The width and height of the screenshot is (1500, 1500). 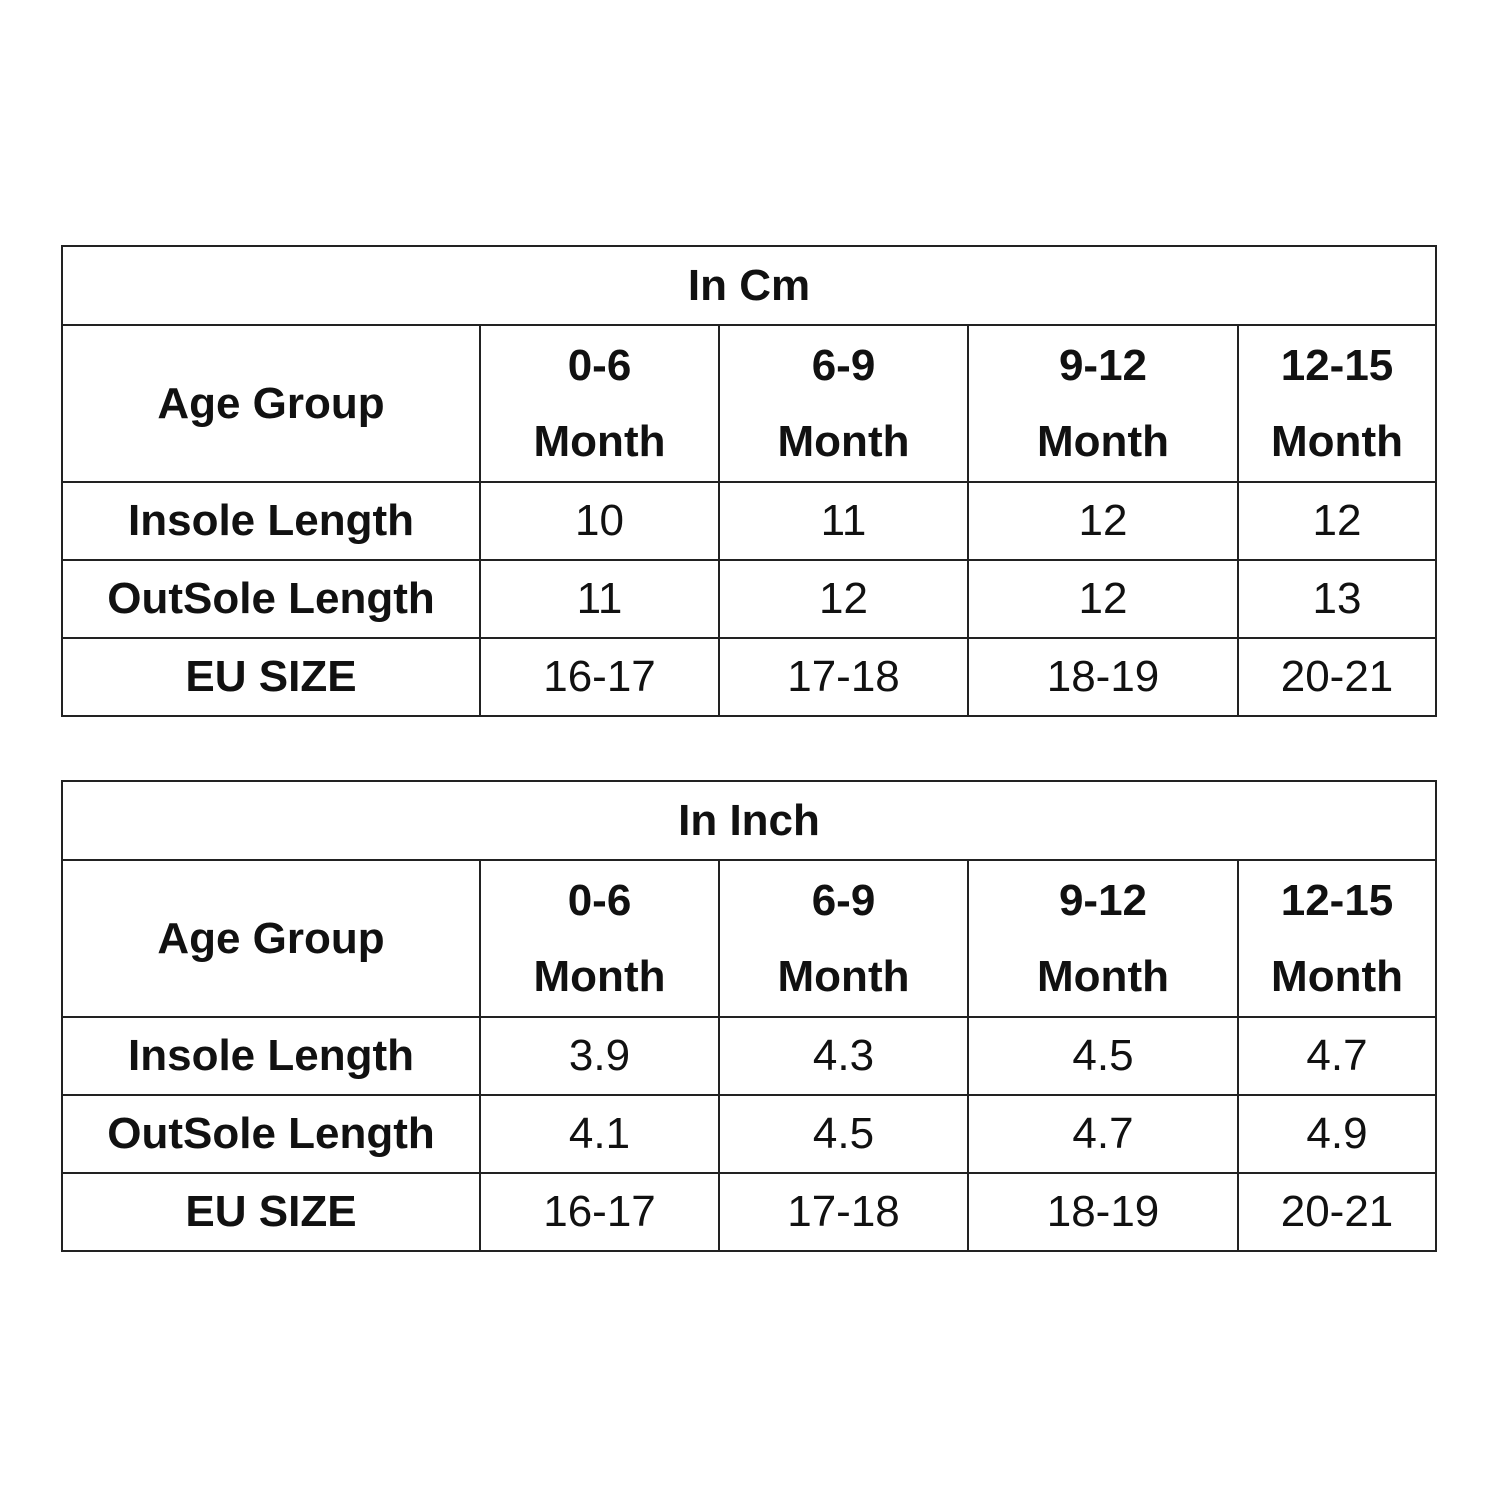 I want to click on cell: 3.9, so click(x=599, y=1056).